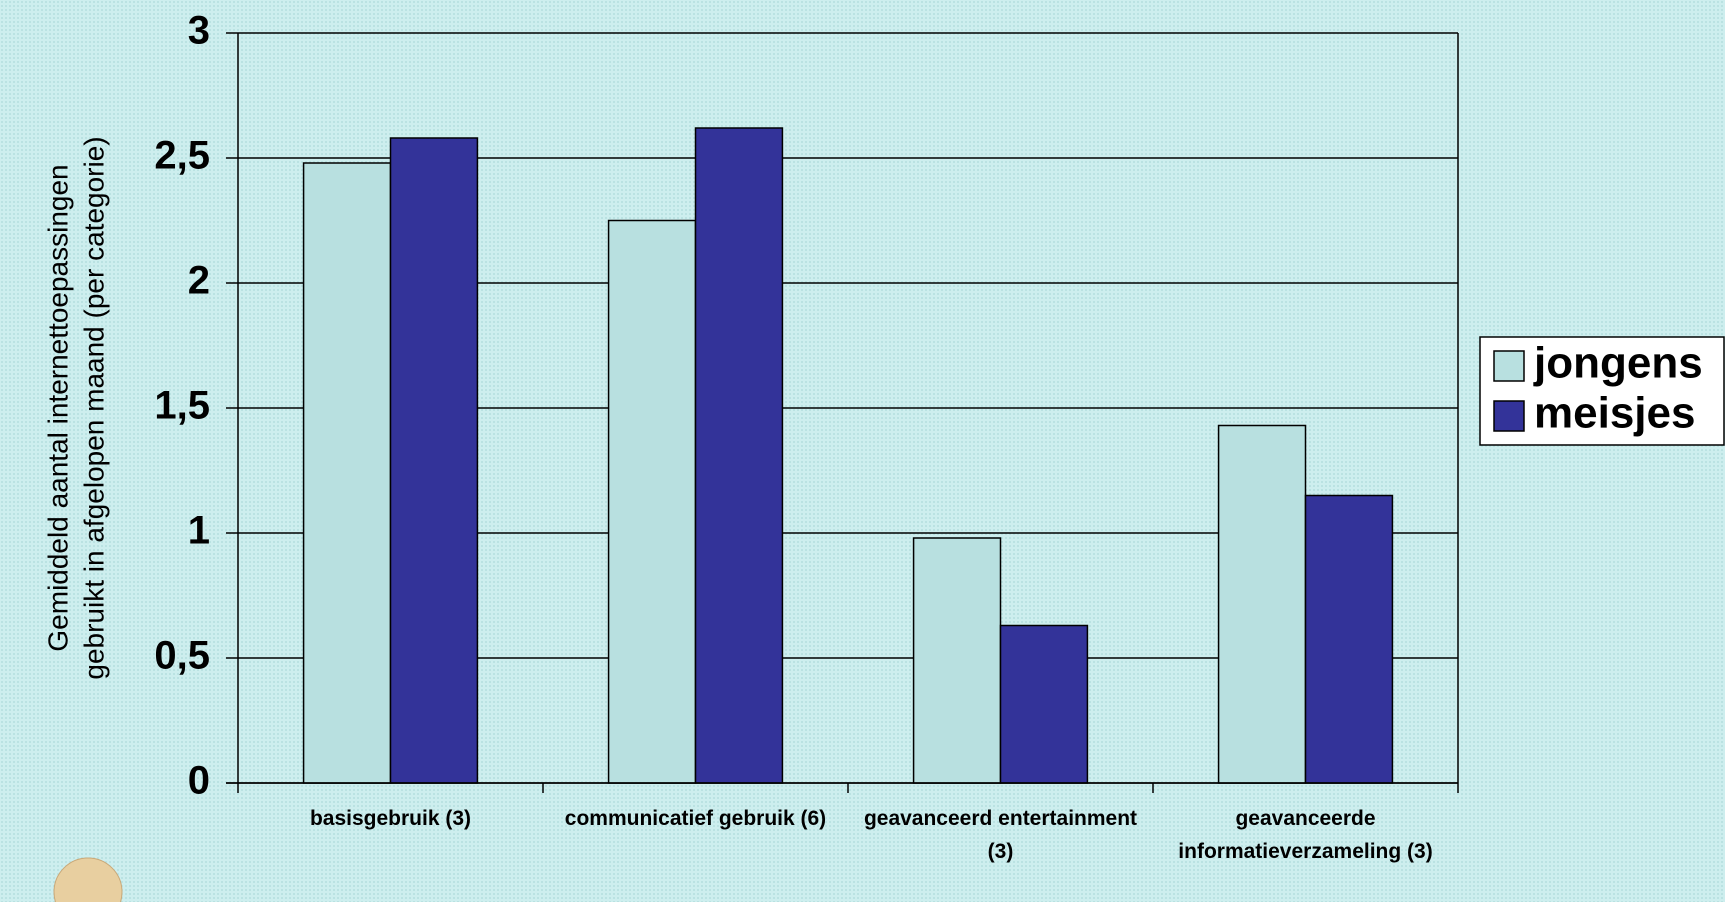 Image resolution: width=1725 pixels, height=902 pixels. I want to click on x-tick-label: communicatief gebruik (6), so click(695, 818).